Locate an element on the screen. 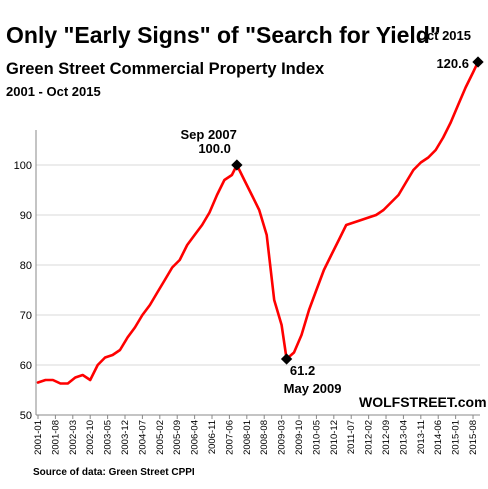  date-range-label: 2001 - Oct 2015 is located at coordinates (53, 91).